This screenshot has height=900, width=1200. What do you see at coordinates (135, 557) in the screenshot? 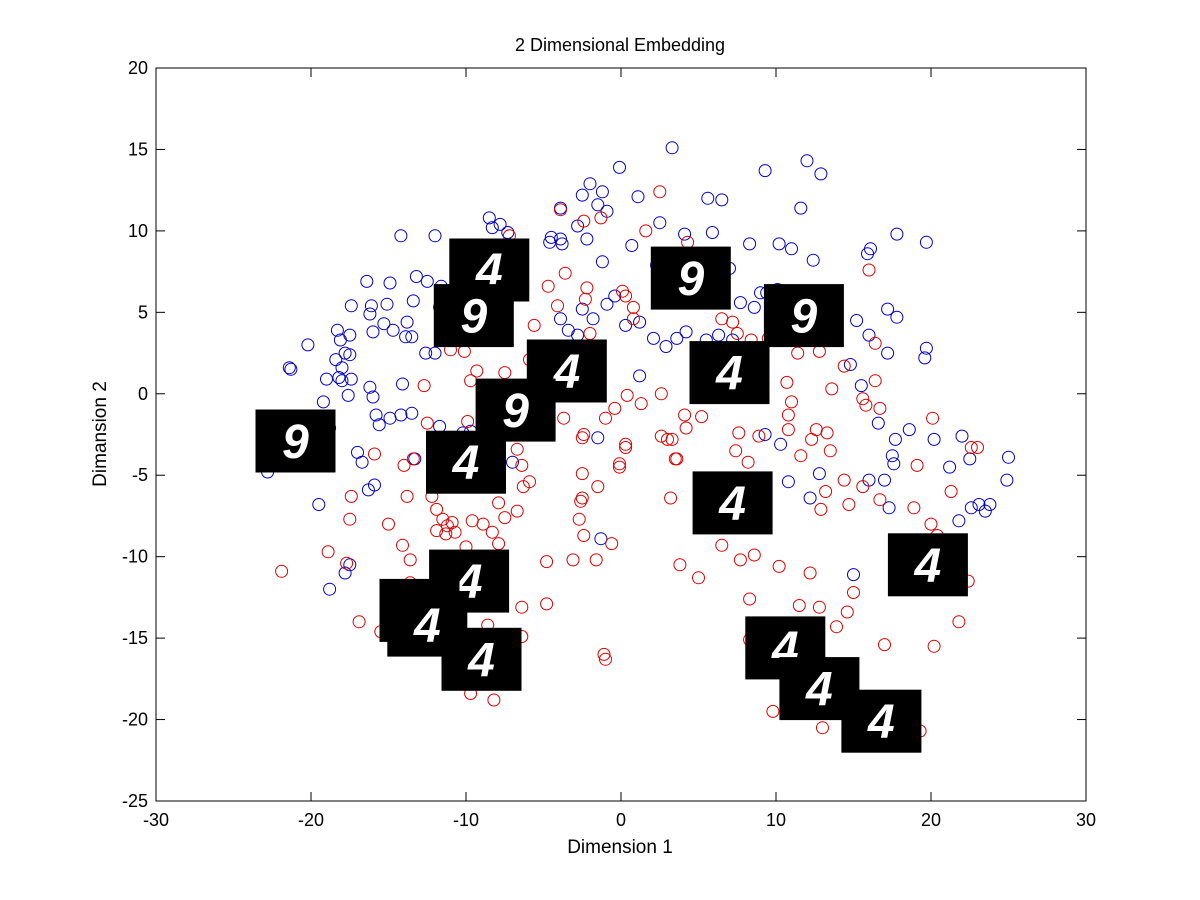
I see `y-tick-label: -10` at bounding box center [135, 557].